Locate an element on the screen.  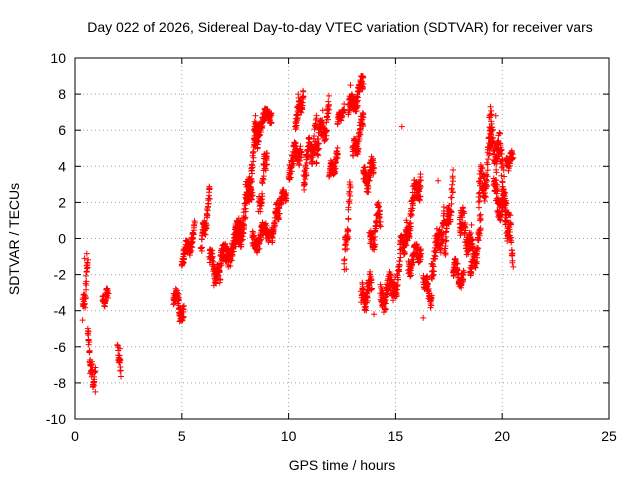
y-tick-label: 6 is located at coordinates (62, 130).